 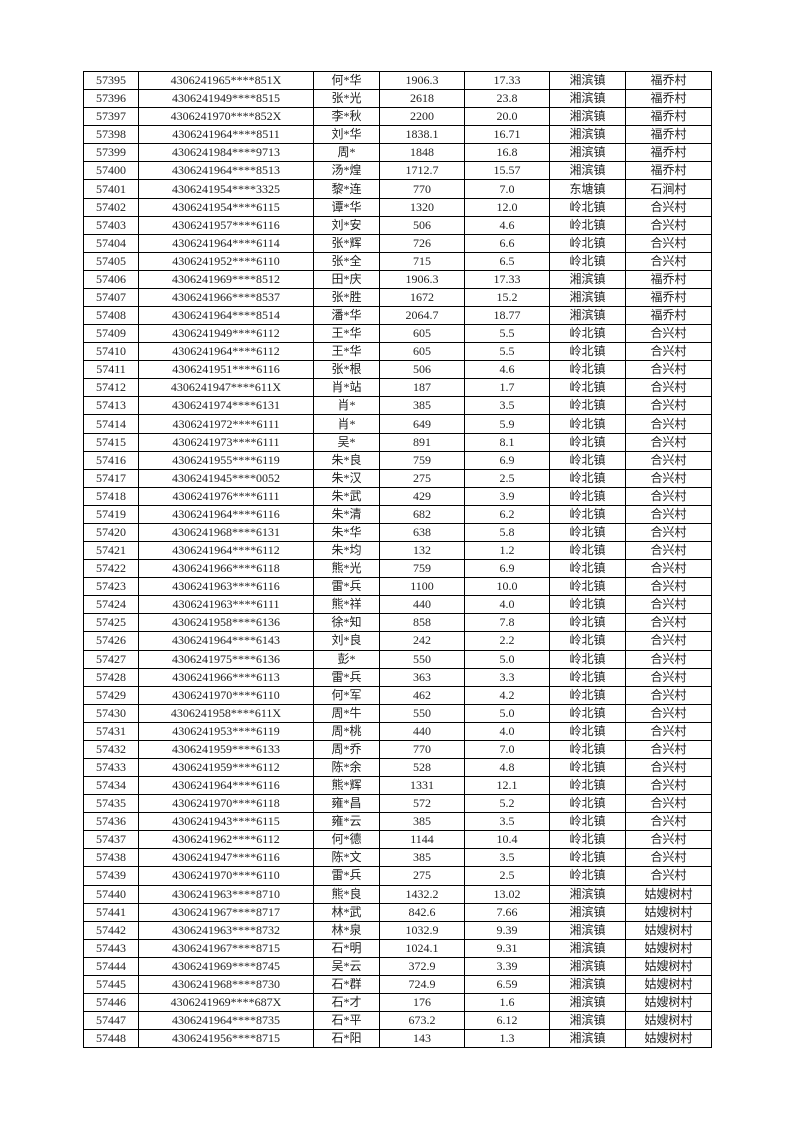 I want to click on area-cell: 18.77, so click(x=507, y=316).